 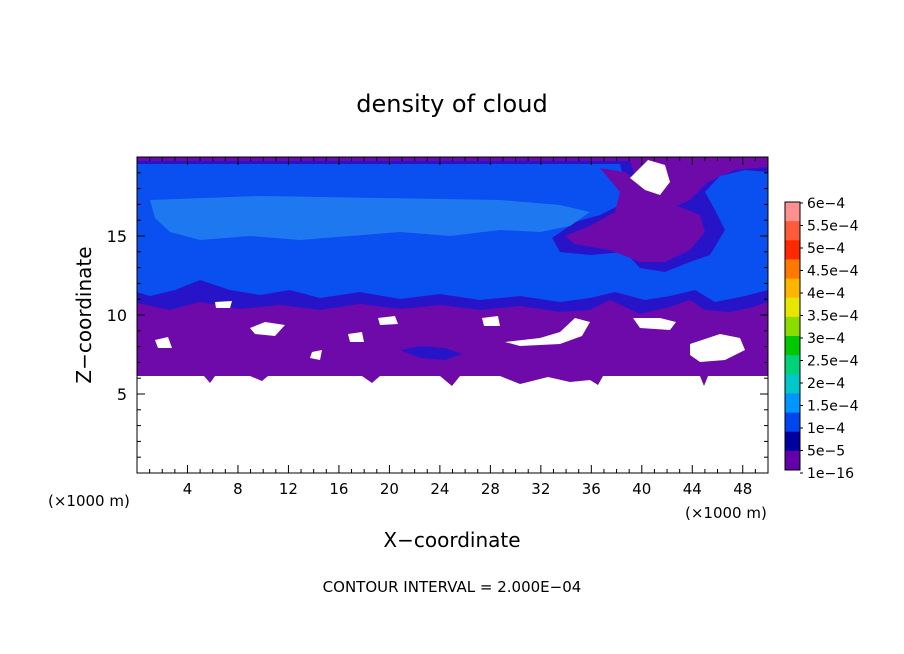 I want to click on y-tick-label: 5, so click(x=122, y=394).